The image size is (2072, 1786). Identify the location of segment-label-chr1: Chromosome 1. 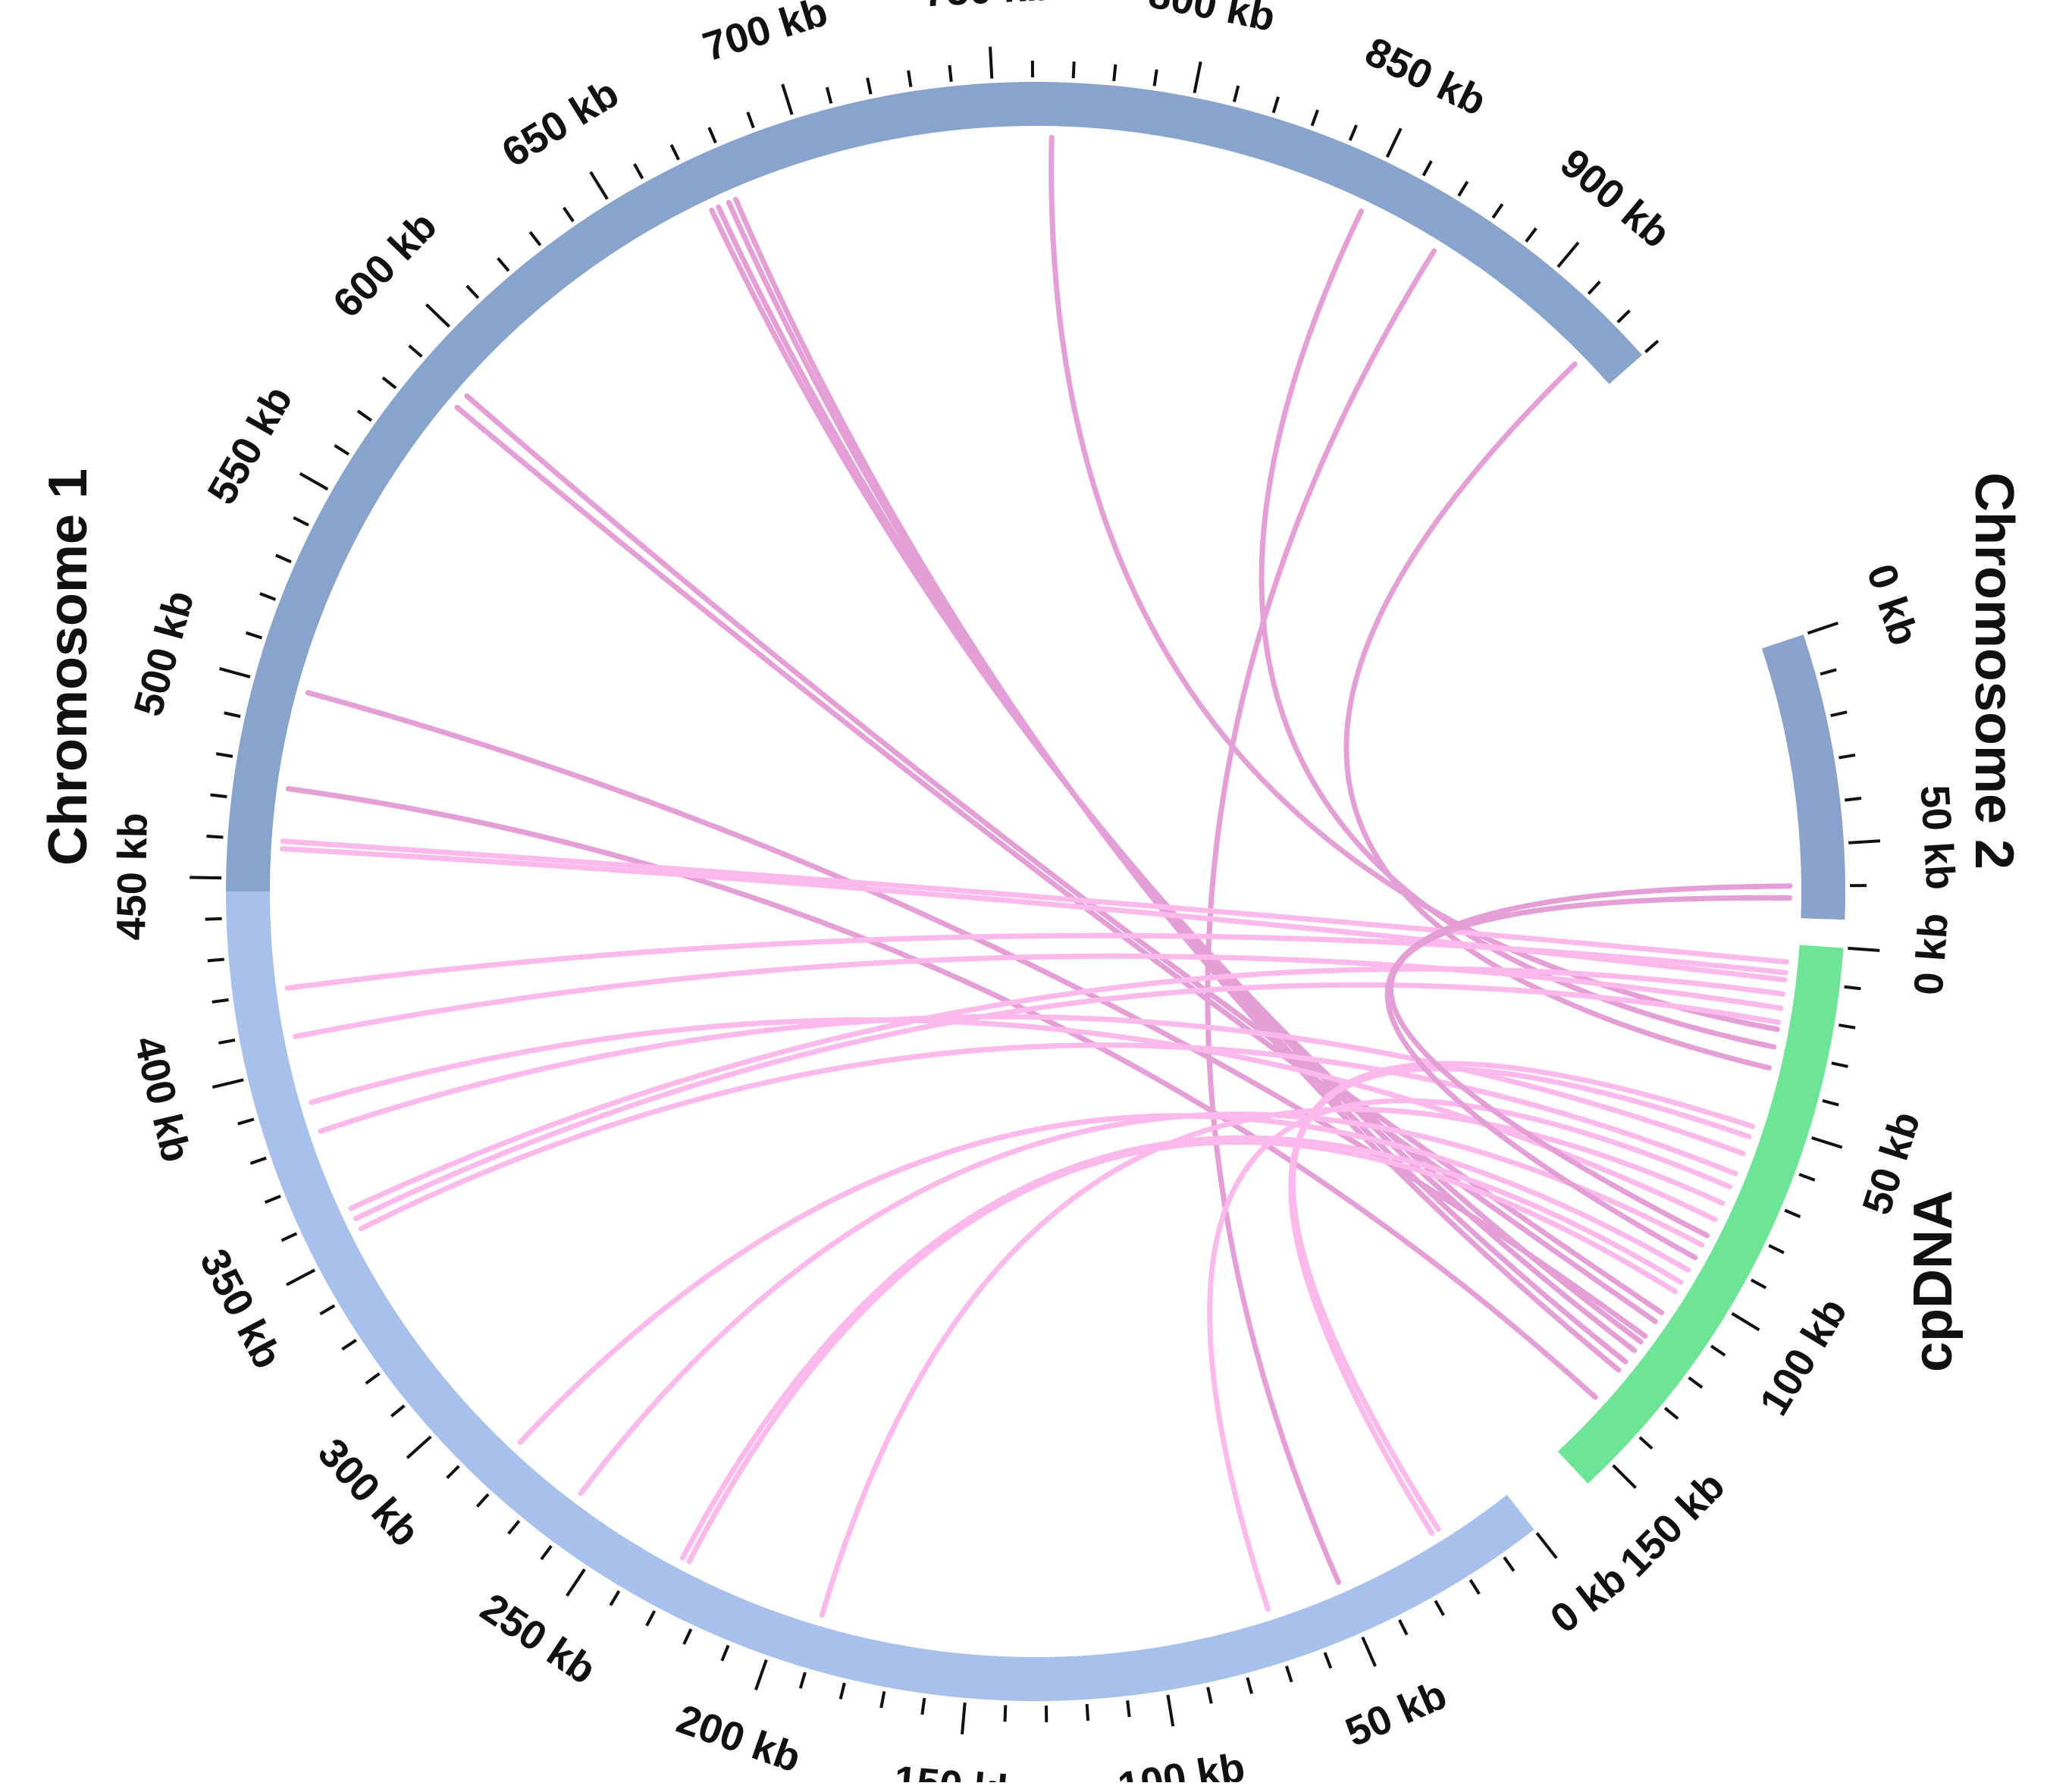
(68, 667).